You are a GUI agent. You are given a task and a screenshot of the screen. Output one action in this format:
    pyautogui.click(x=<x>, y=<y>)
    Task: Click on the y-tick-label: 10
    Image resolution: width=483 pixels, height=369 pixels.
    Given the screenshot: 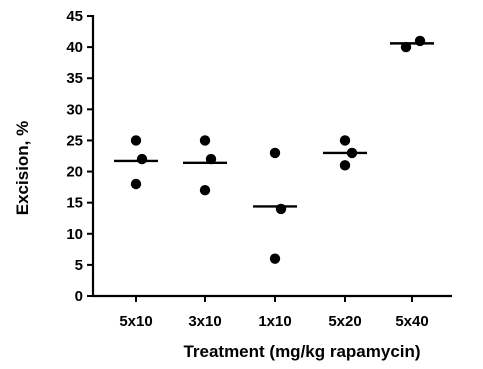 What is the action you would take?
    pyautogui.click(x=74, y=234)
    